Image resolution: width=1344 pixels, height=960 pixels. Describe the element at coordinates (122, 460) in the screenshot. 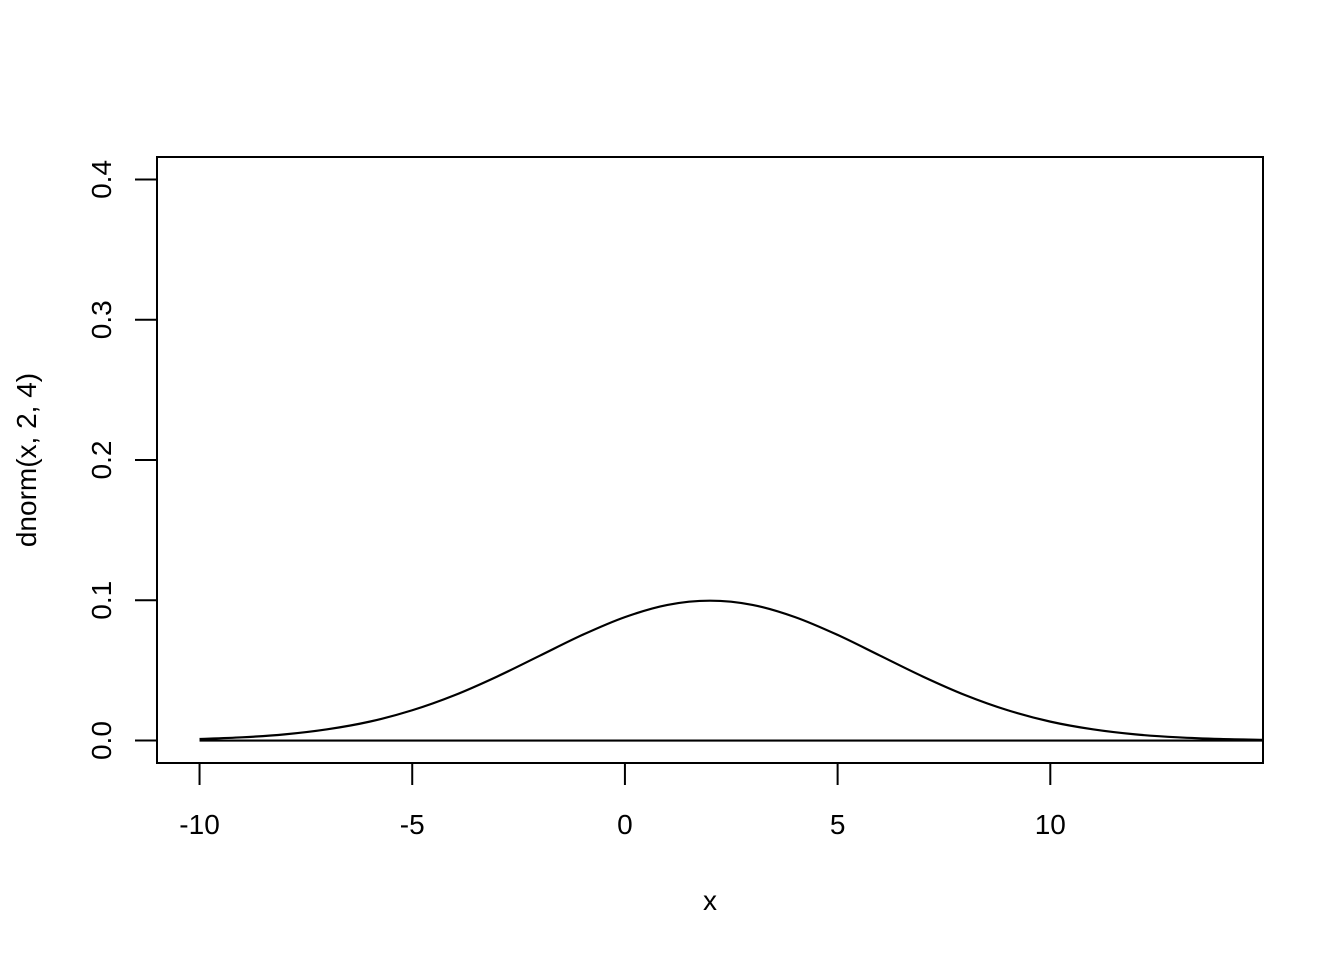

I see `y-axis: 0.0 0.1 0.2 0.3 0.4` at that location.